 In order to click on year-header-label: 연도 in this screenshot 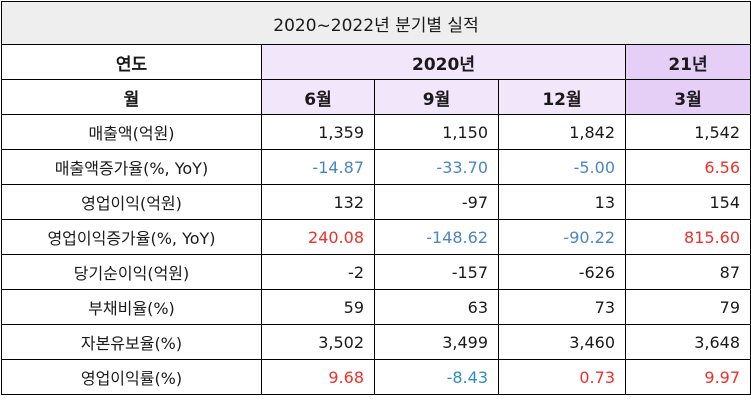, I will do `click(131, 62)`.